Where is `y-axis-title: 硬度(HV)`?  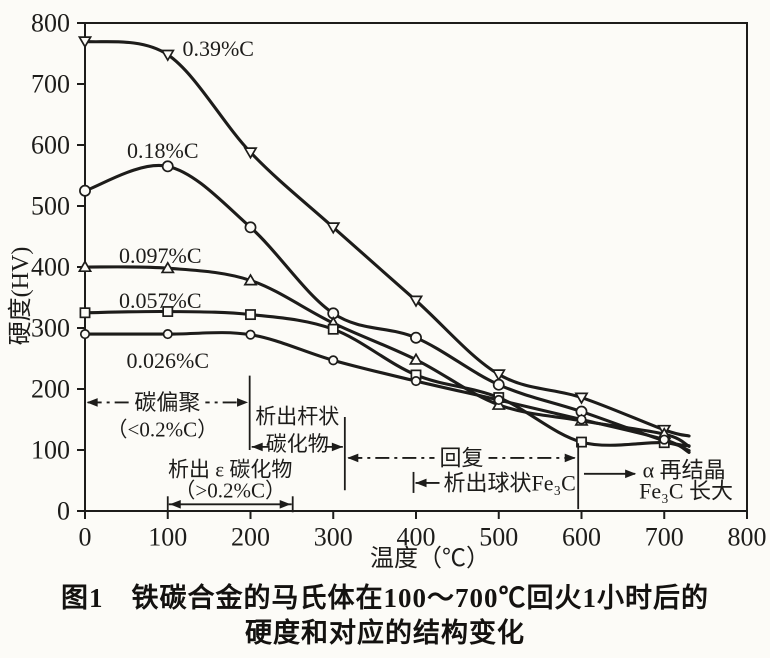
y-axis-title: 硬度(HV) is located at coordinates (20, 296).